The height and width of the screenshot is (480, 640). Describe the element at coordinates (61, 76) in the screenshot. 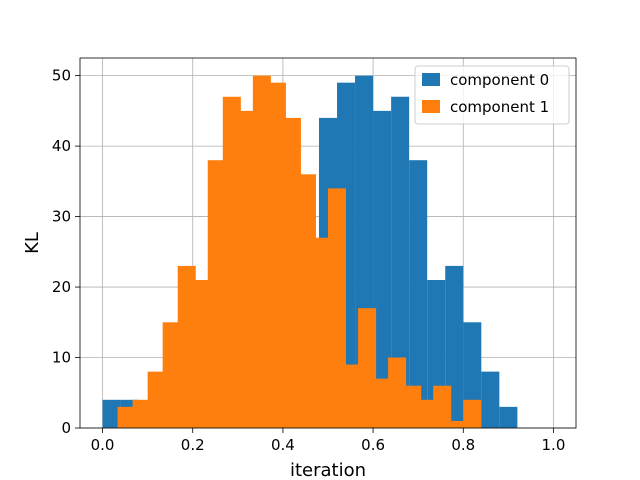

I see `y-tick-label: 50` at that location.